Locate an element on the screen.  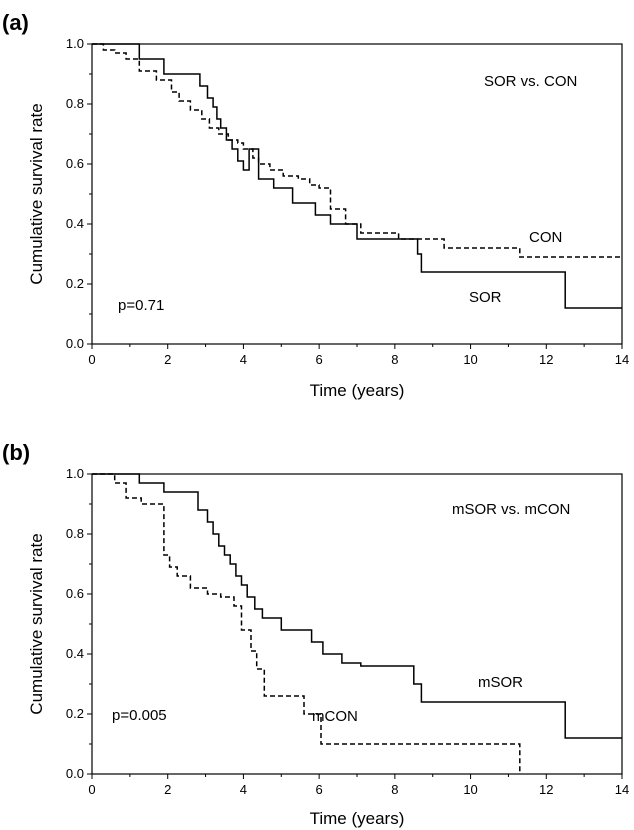
panel-a-series-label-con: CON is located at coordinates (545, 237).